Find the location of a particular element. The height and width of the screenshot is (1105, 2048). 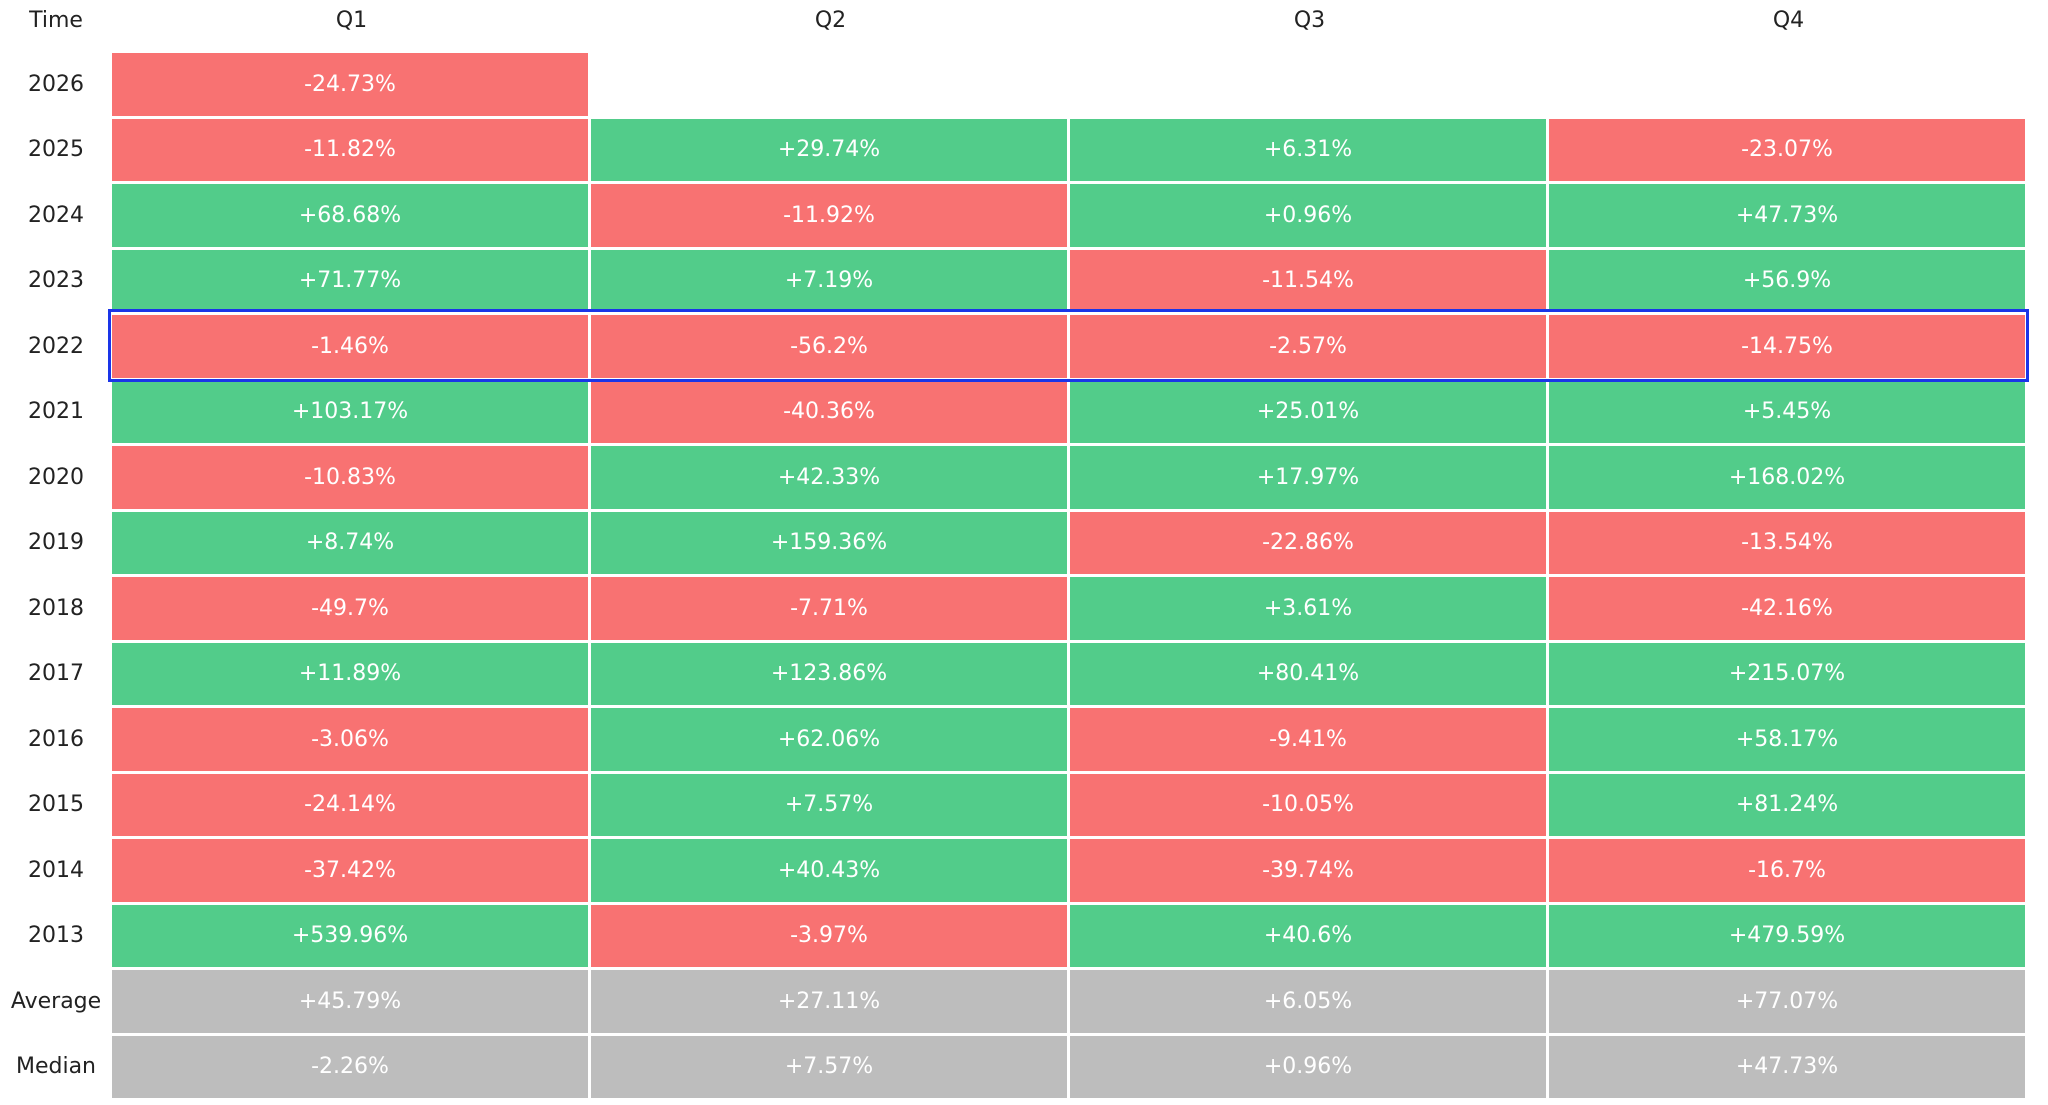

row-label: 2025 is located at coordinates (56, 150).